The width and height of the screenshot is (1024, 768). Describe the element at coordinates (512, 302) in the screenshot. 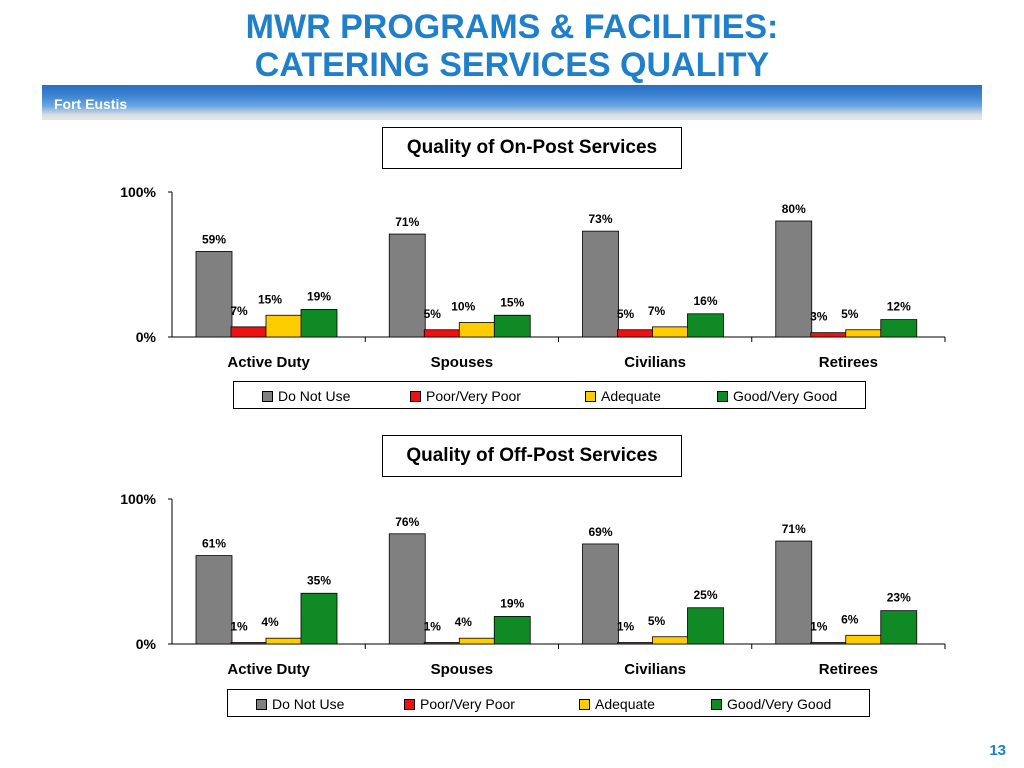

I see `data-label-good-very-good: 15%` at that location.